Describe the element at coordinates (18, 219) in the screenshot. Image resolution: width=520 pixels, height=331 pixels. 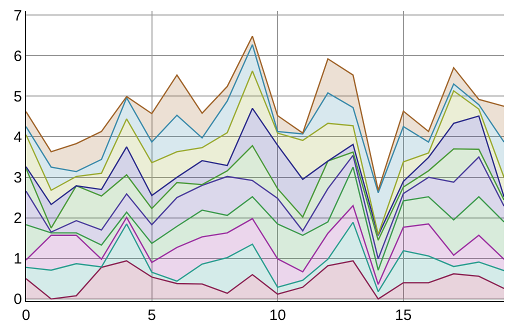
I see `y-tick-label: 2` at that location.